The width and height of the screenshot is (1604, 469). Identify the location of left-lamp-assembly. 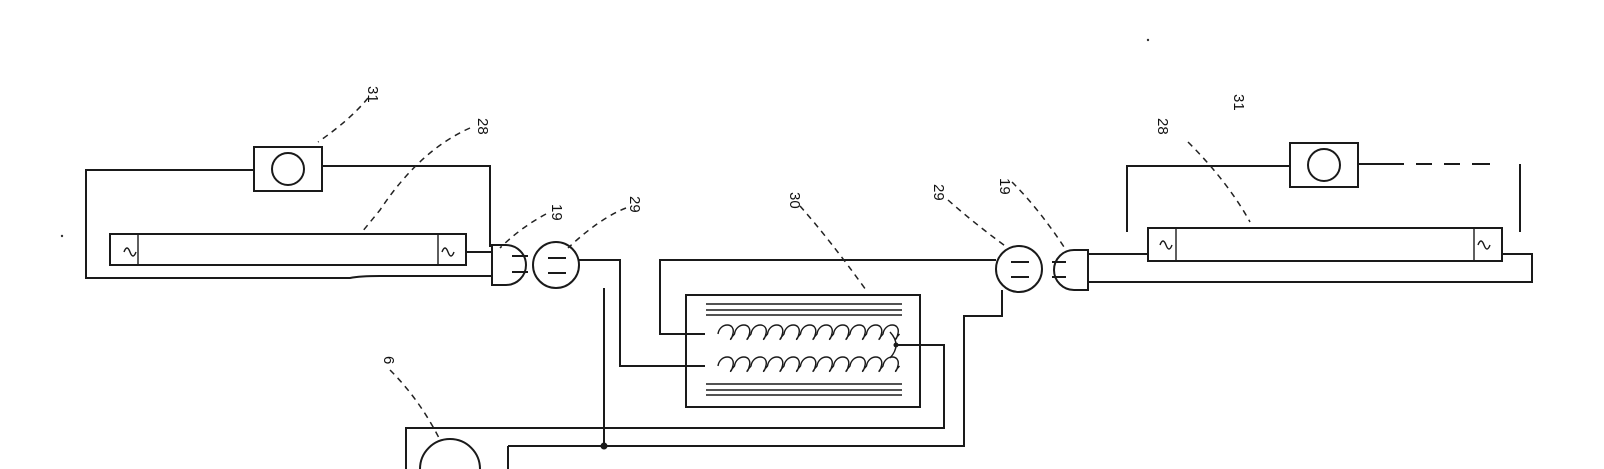
(288, 212).